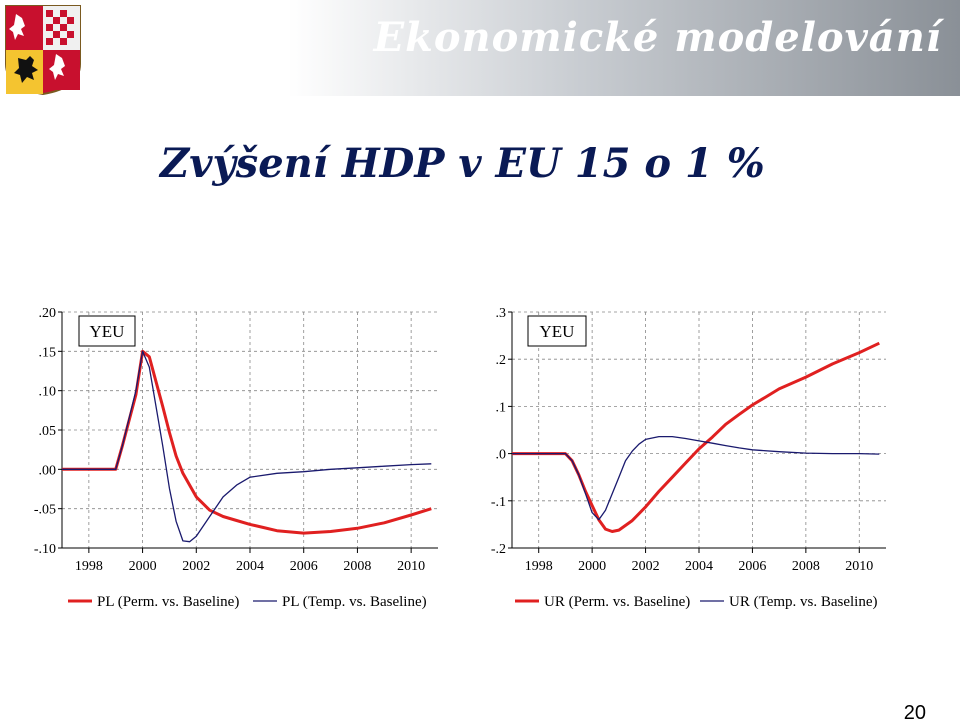 This screenshot has height=725, width=960. I want to click on y-tick-label: .00, so click(48, 470).